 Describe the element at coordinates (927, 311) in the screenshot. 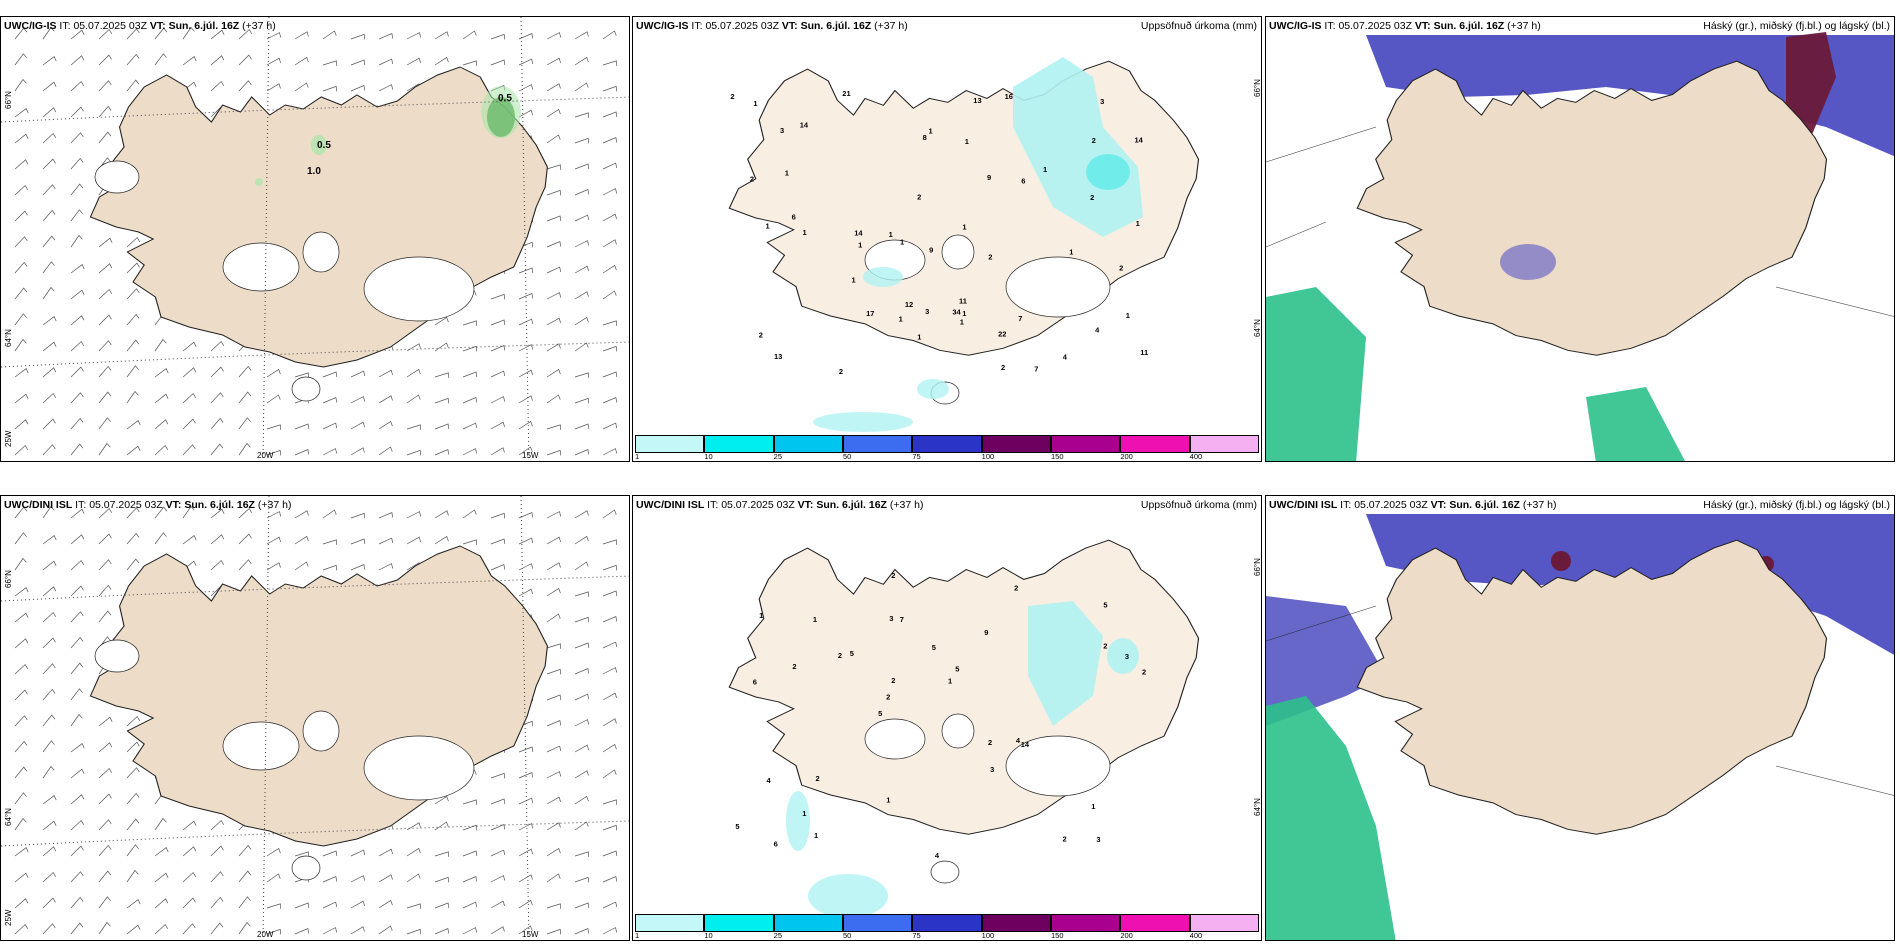

I see `precip-value: 3` at that location.